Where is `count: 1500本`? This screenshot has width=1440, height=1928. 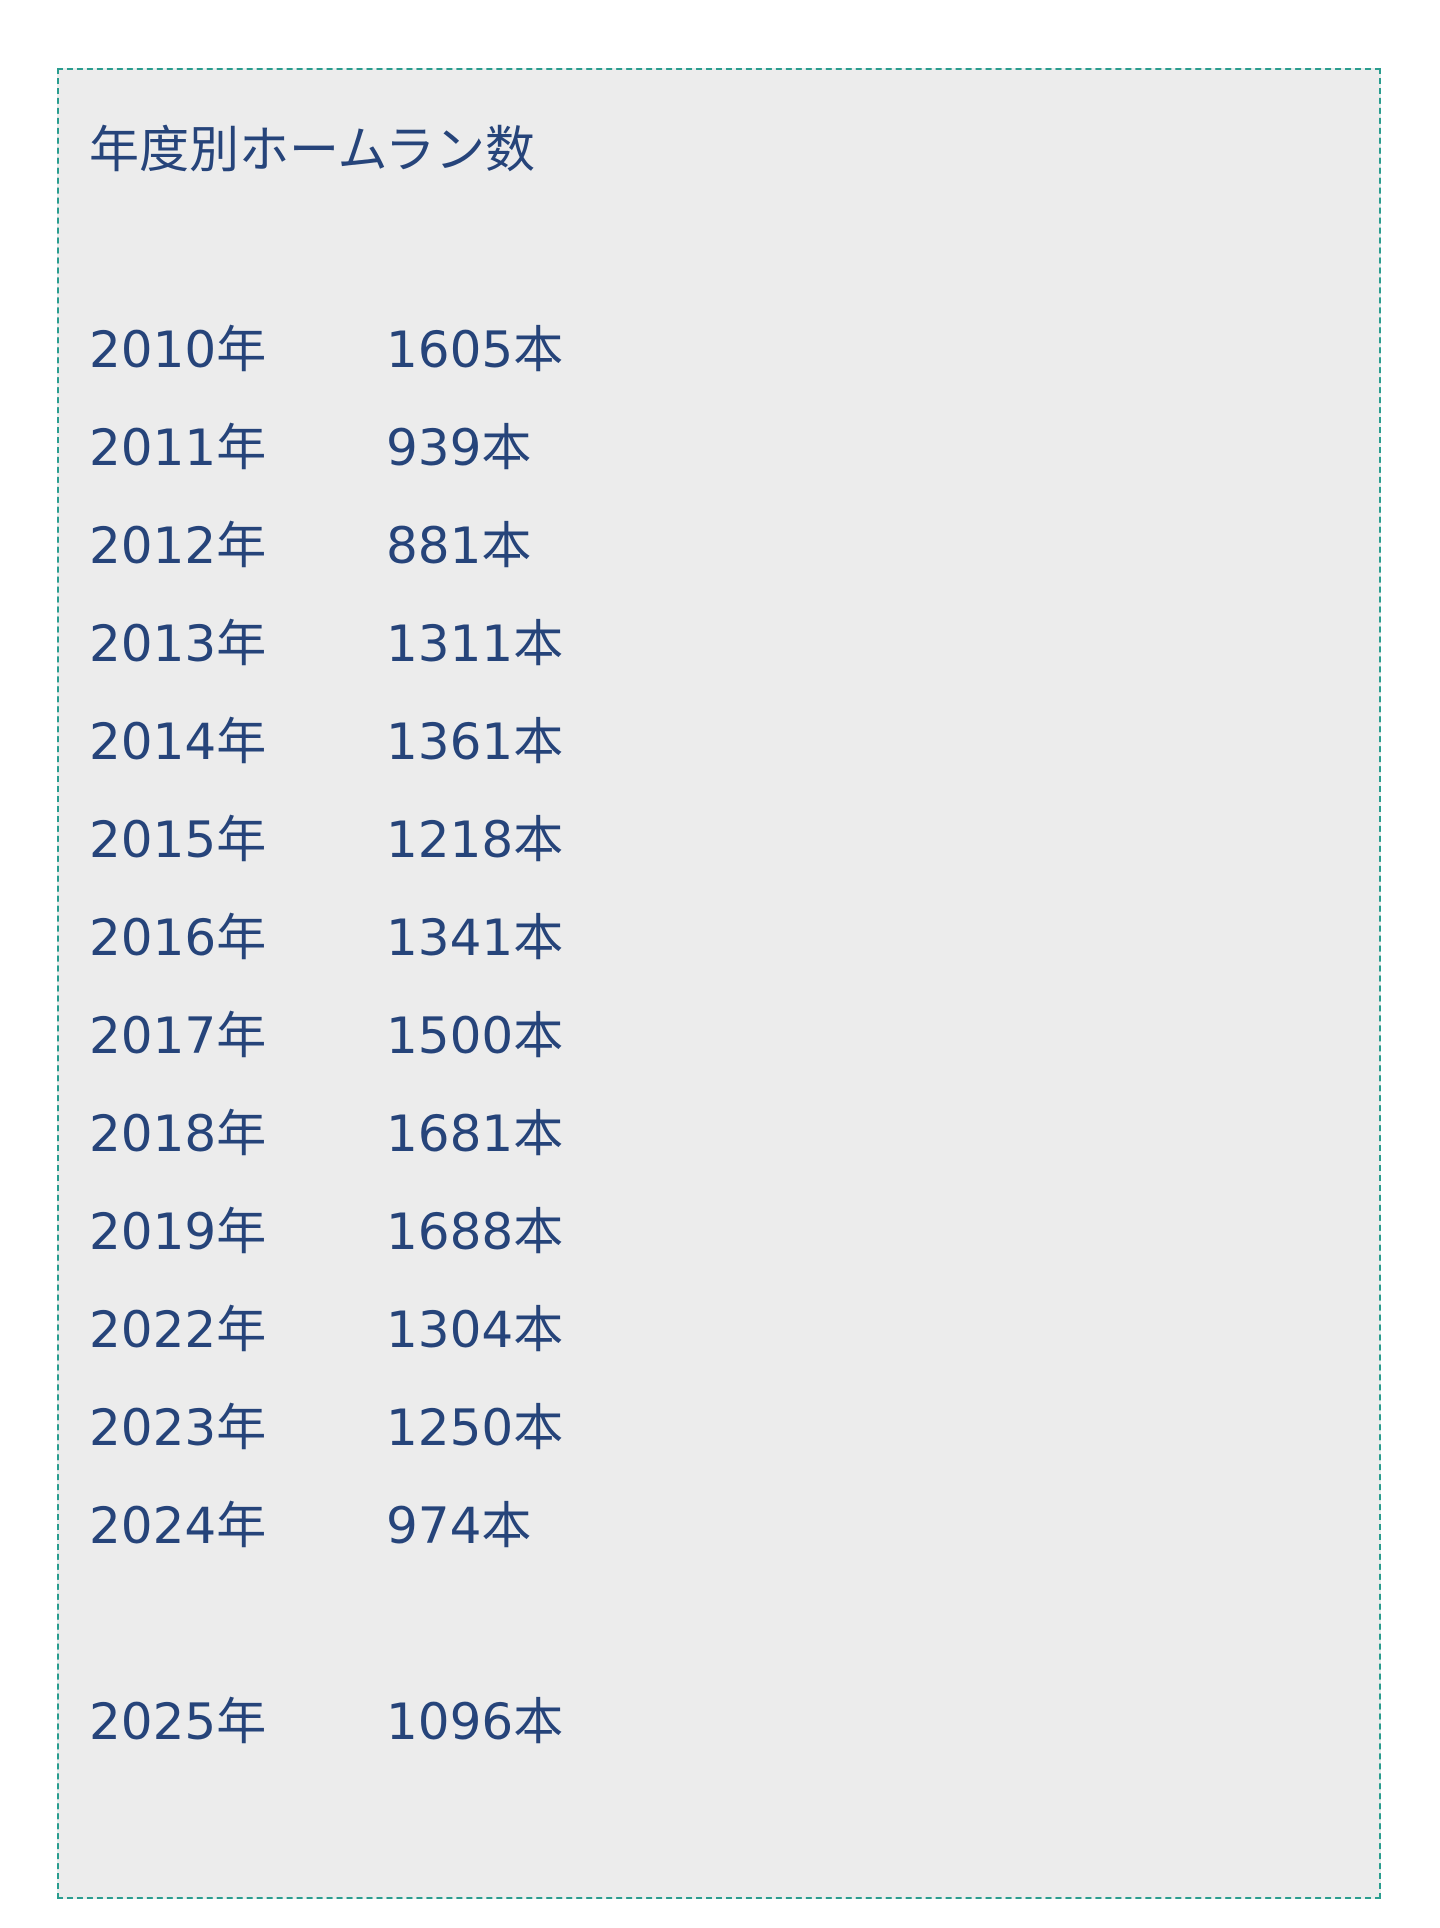 count: 1500本 is located at coordinates (475, 1036).